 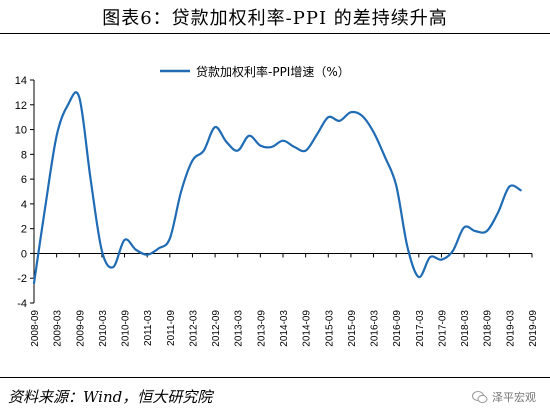 What do you see at coordinates (275, 33) in the screenshot?
I see `top-rule` at bounding box center [275, 33].